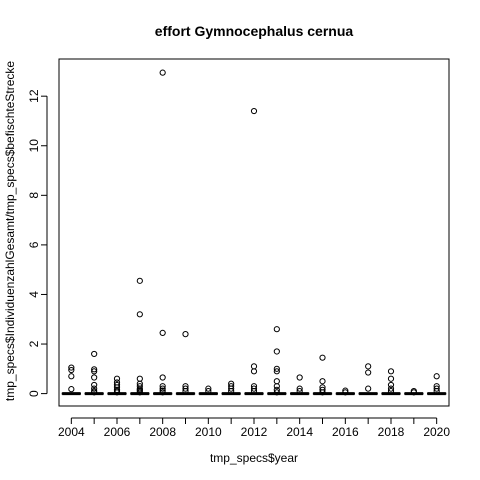 This screenshot has height=480, width=480. I want to click on x-tick-label: 2020, so click(436, 432).